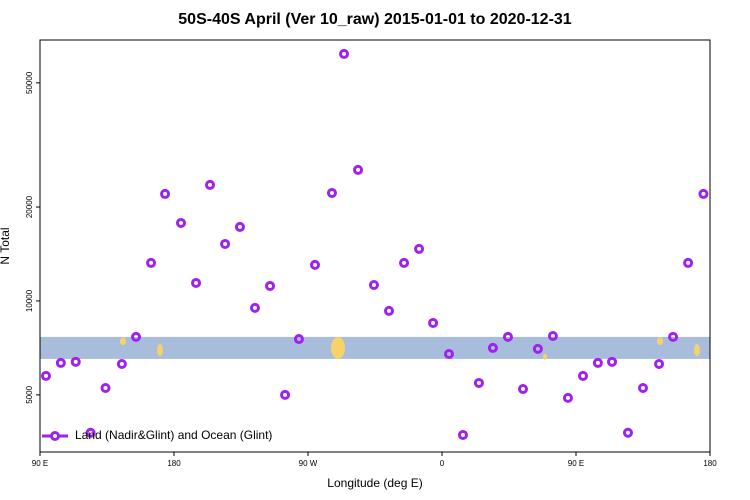  I want to click on band, so click(375, 347).